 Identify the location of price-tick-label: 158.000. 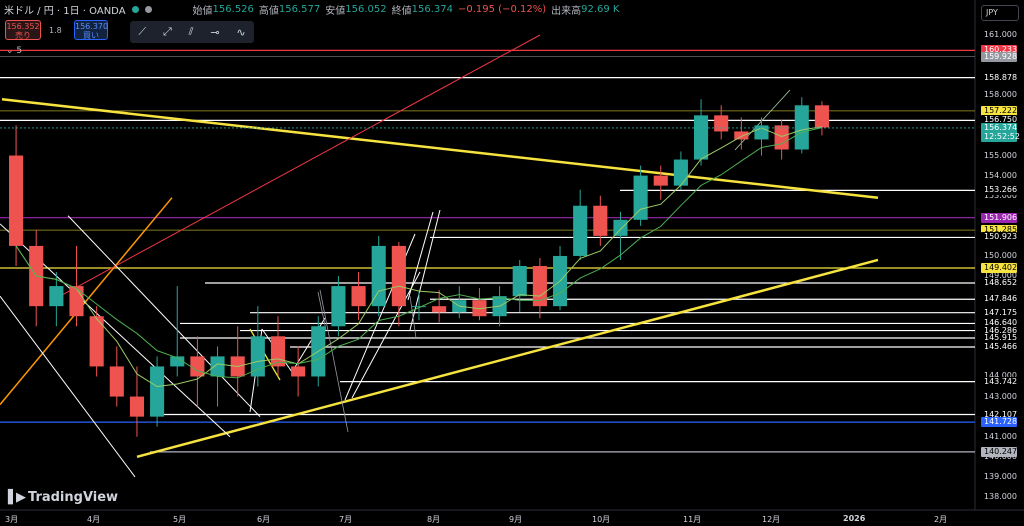
(1000, 95).